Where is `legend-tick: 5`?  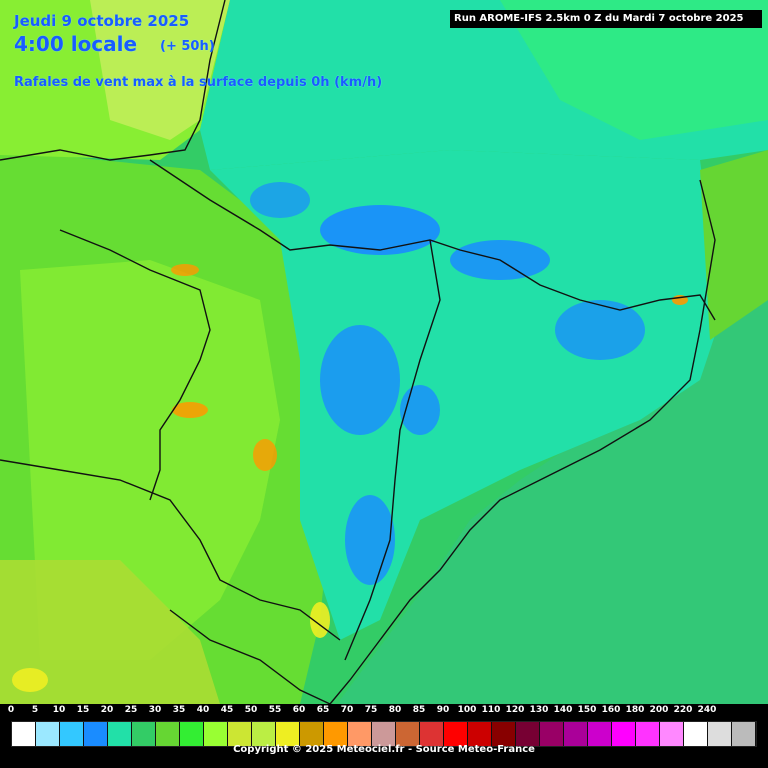
legend-tick: 5 is located at coordinates (35, 710).